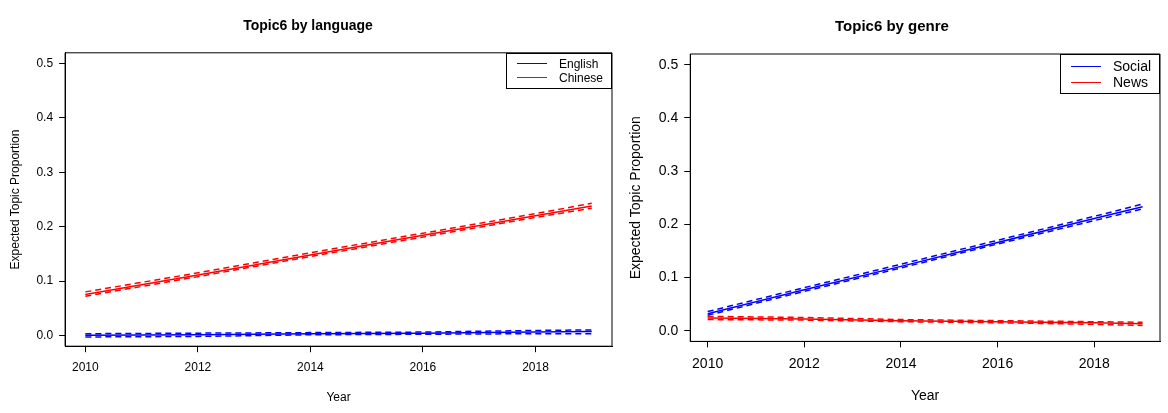 The width and height of the screenshot is (1168, 413). I want to click on legend-label: Social, so click(1132, 66).